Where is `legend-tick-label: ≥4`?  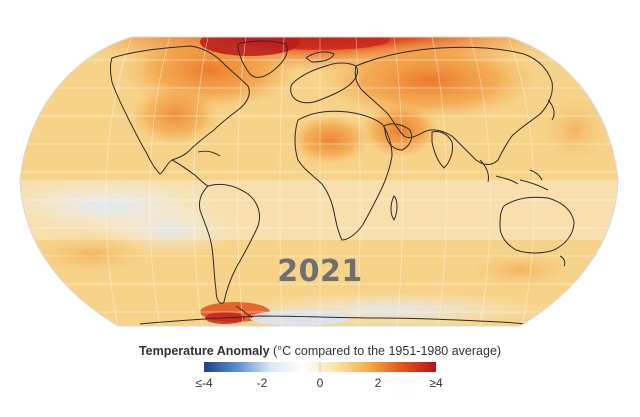 legend-tick-label: ≥4 is located at coordinates (436, 383).